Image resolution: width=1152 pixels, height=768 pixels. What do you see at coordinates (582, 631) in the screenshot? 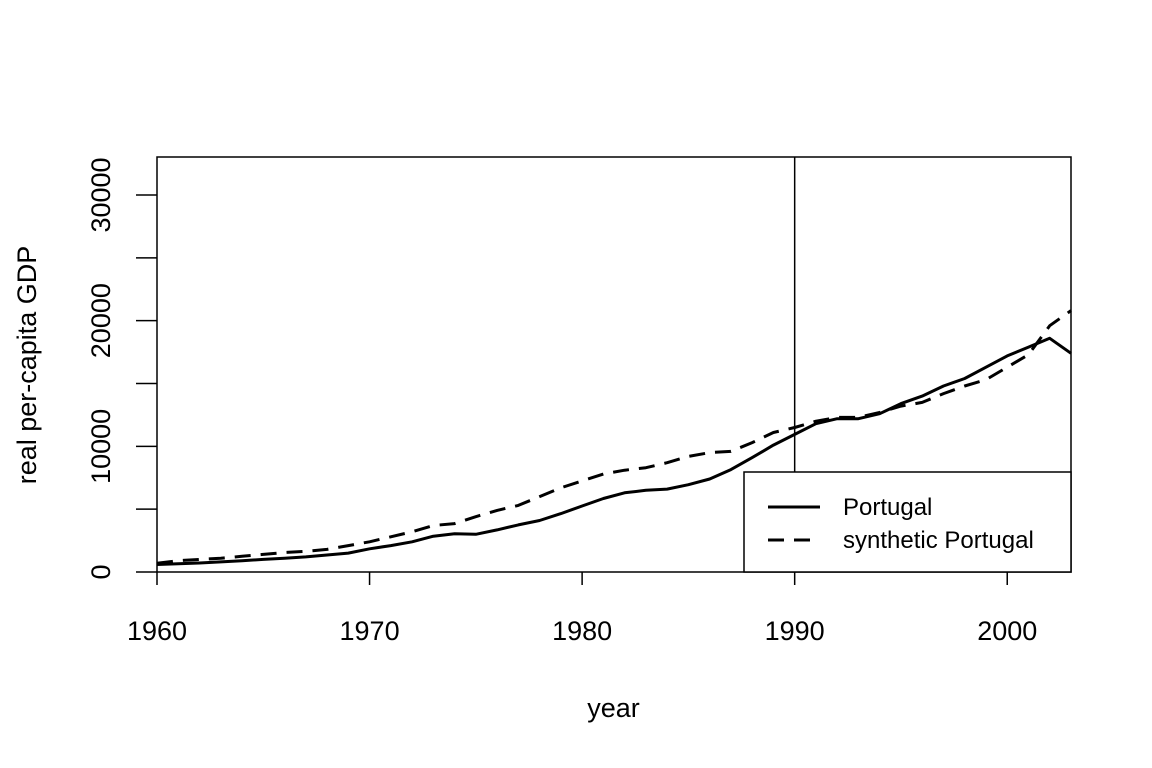
I see `x-tick-label: 1980` at bounding box center [582, 631].